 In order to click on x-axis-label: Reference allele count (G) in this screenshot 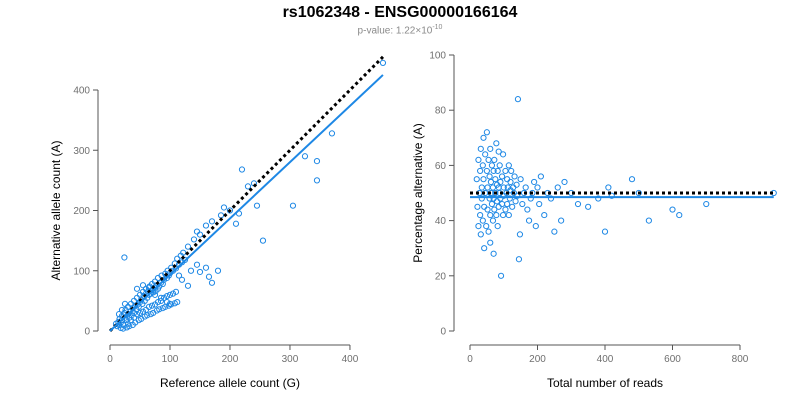, I will do `click(230, 383)`.